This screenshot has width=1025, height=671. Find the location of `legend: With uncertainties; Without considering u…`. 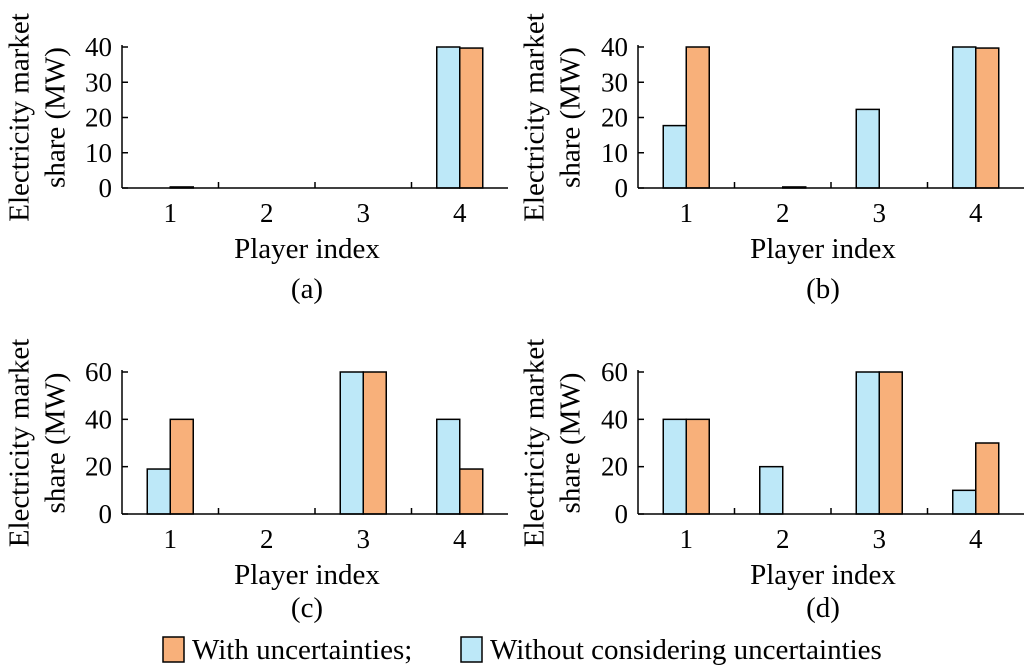

legend: With uncertainties; Without considering u… is located at coordinates (522, 650).